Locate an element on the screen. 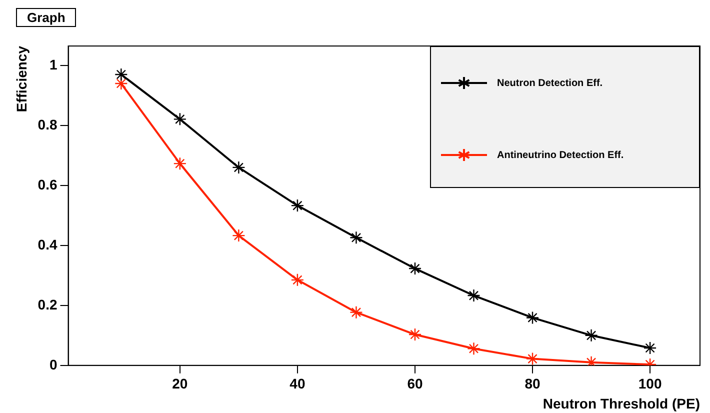 Image resolution: width=710 pixels, height=413 pixels. y-tick-label: 0.8 is located at coordinates (48, 124).